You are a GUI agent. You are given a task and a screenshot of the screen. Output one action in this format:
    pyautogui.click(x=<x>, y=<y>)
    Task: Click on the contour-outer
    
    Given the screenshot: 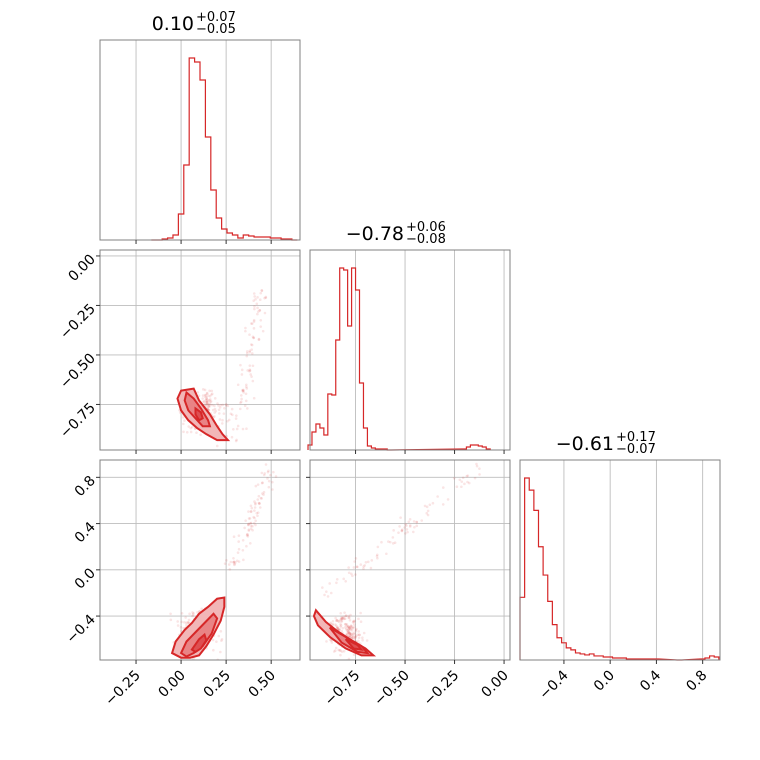 What is the action you would take?
    pyautogui.click(x=344, y=632)
    